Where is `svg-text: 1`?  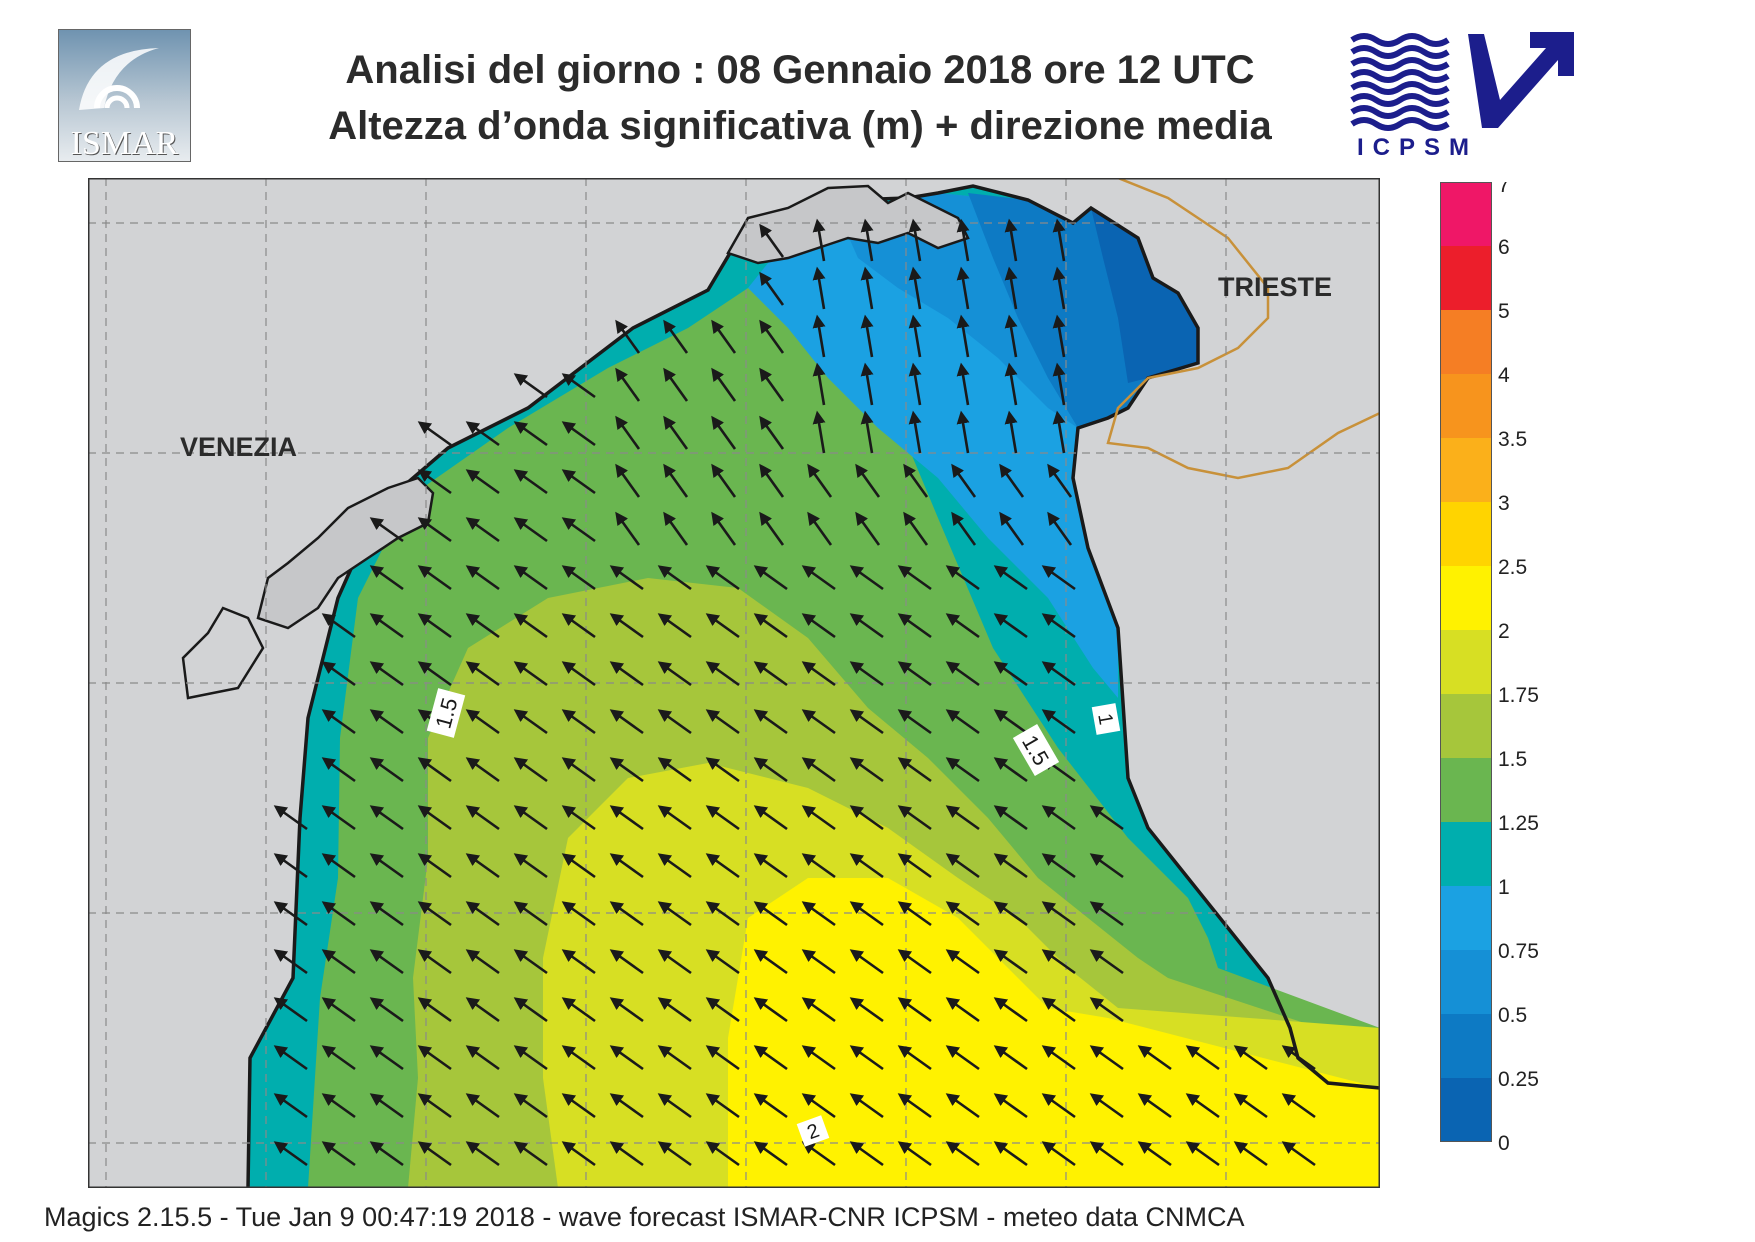
svg-text: 1 is located at coordinates (1105, 719).